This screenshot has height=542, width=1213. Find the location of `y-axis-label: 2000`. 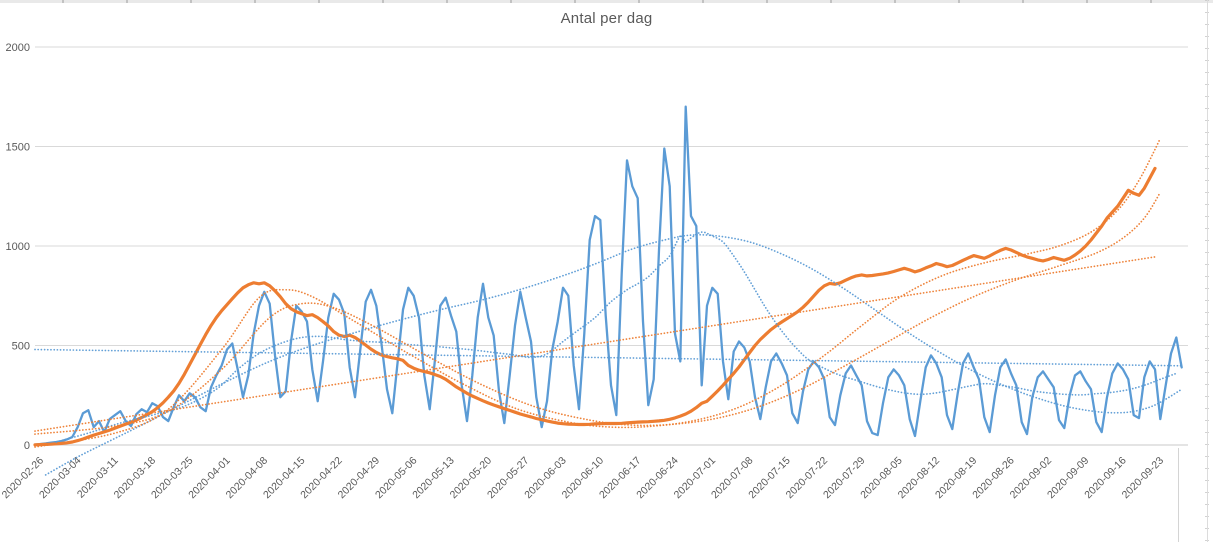

y-axis-label: 2000 is located at coordinates (18, 48).